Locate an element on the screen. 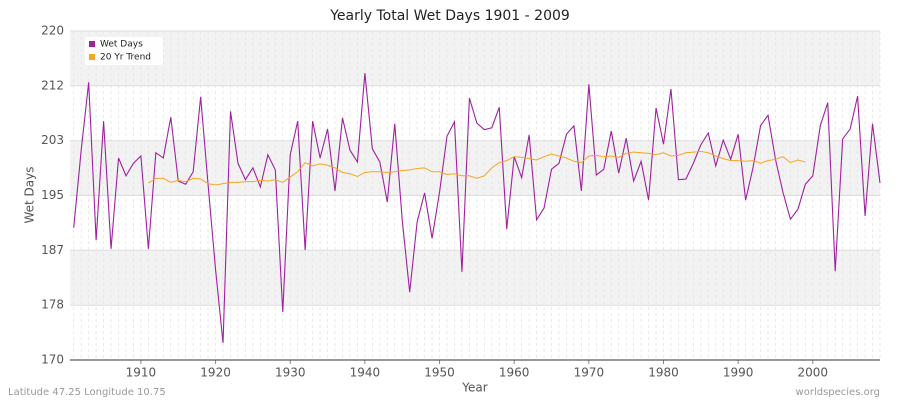 Image resolution: width=900 pixels, height=404 pixels. x-tick-label: 1970 is located at coordinates (589, 373).